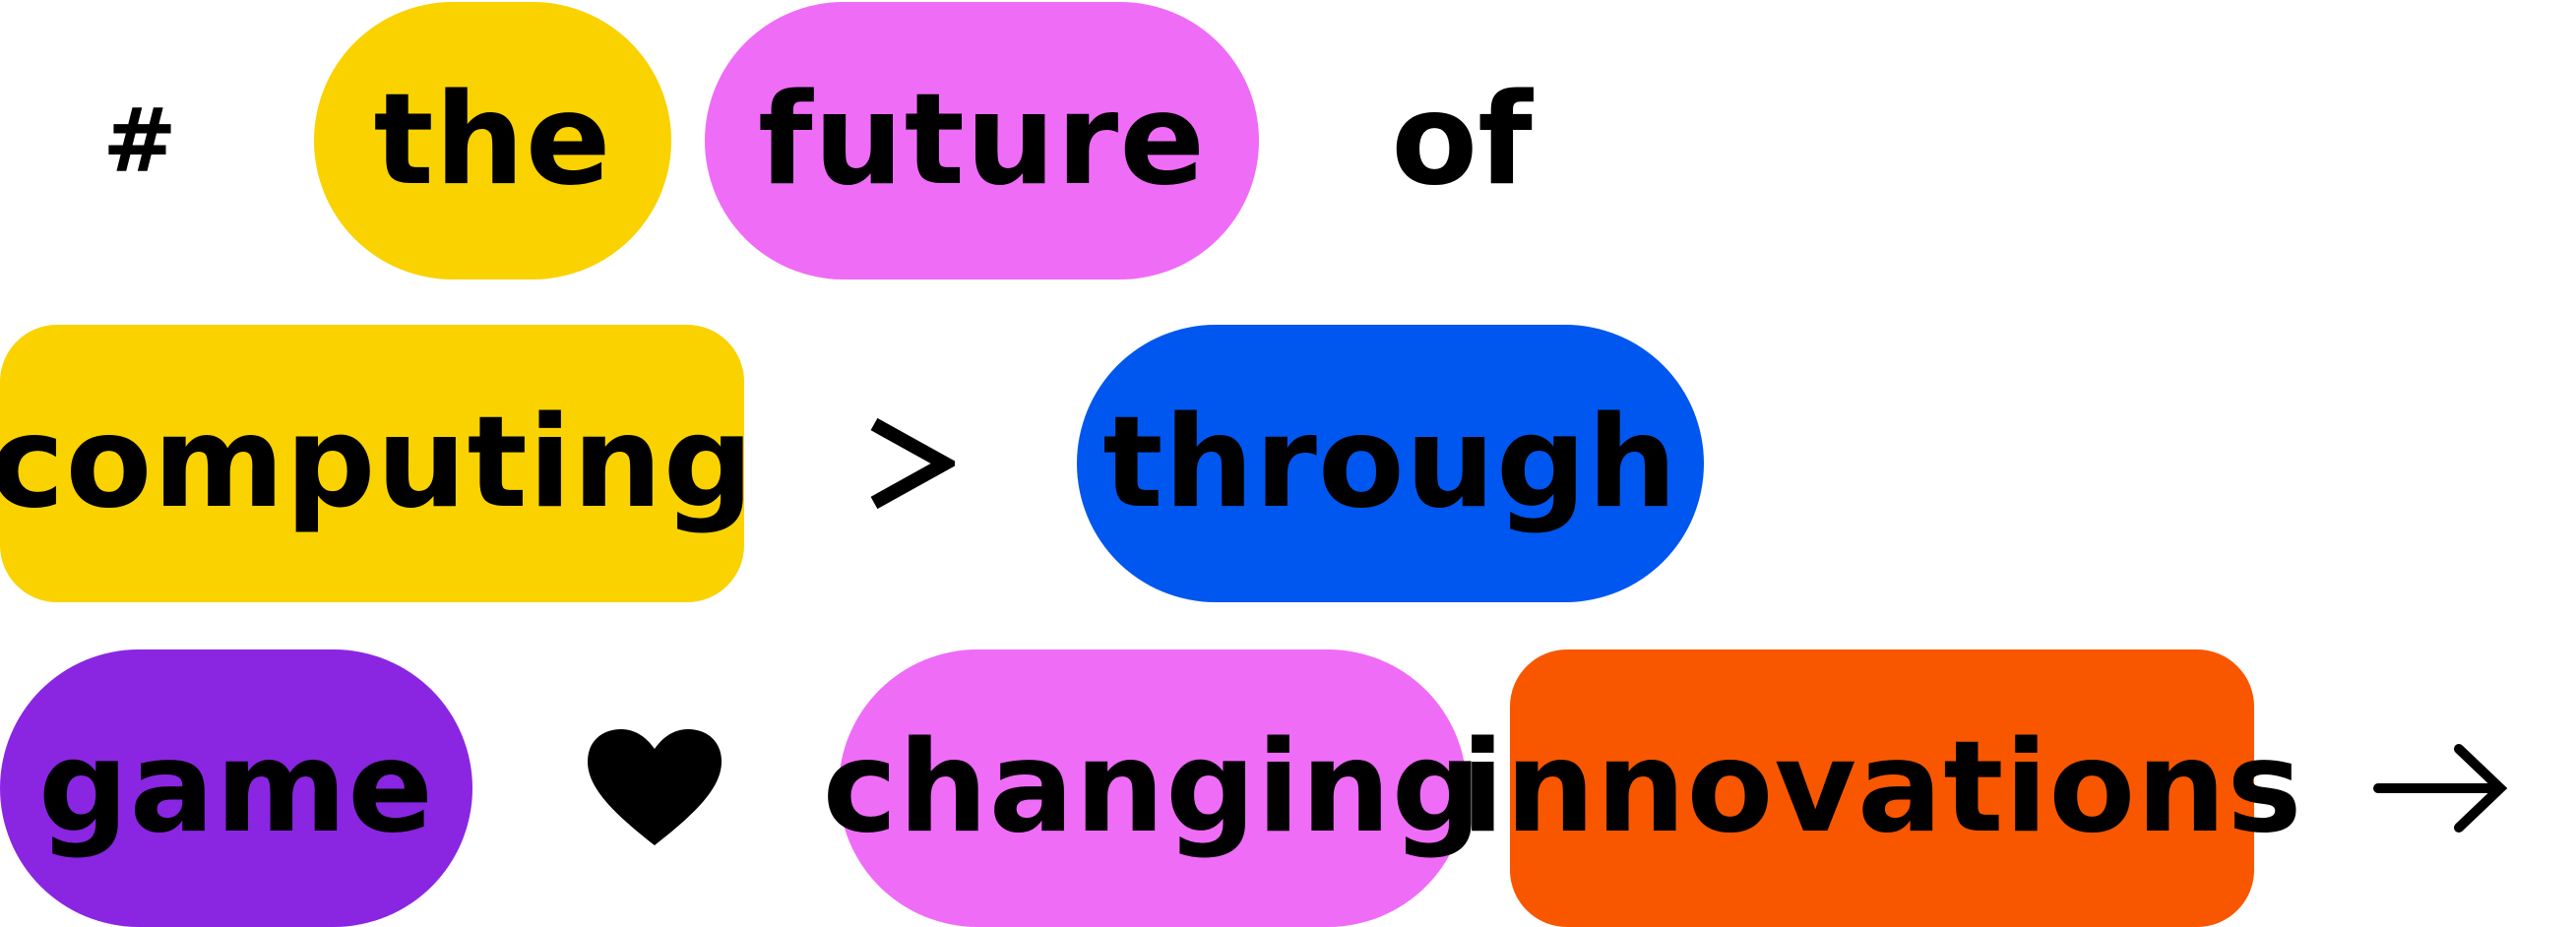 Image resolution: width=2576 pixels, height=927 pixels. What do you see at coordinates (492, 140) in the screenshot?
I see `chip-the: the` at bounding box center [492, 140].